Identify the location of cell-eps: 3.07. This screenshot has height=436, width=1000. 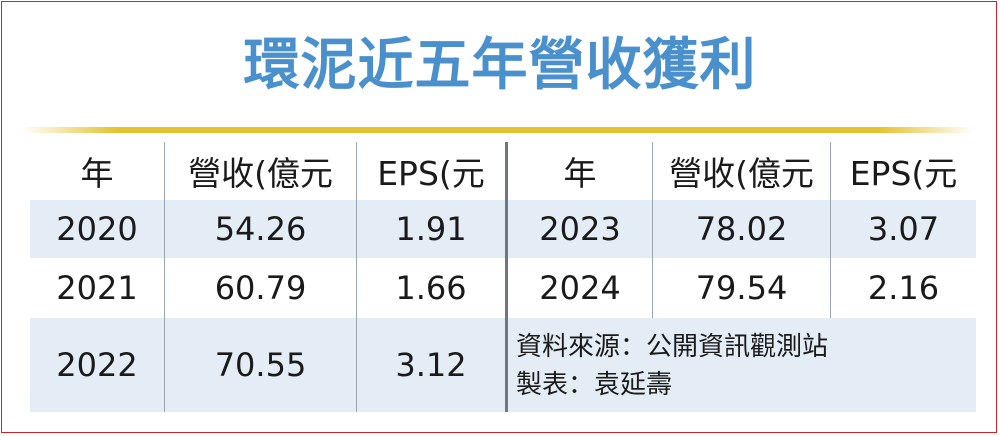
(903, 229).